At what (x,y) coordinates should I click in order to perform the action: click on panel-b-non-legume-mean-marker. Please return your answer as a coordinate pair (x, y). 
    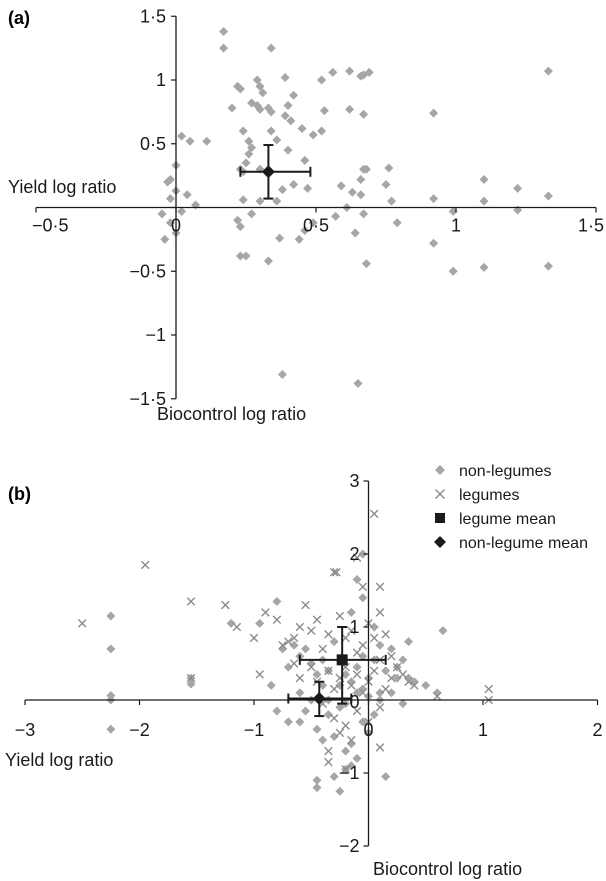
    Looking at the image, I should click on (319, 699).